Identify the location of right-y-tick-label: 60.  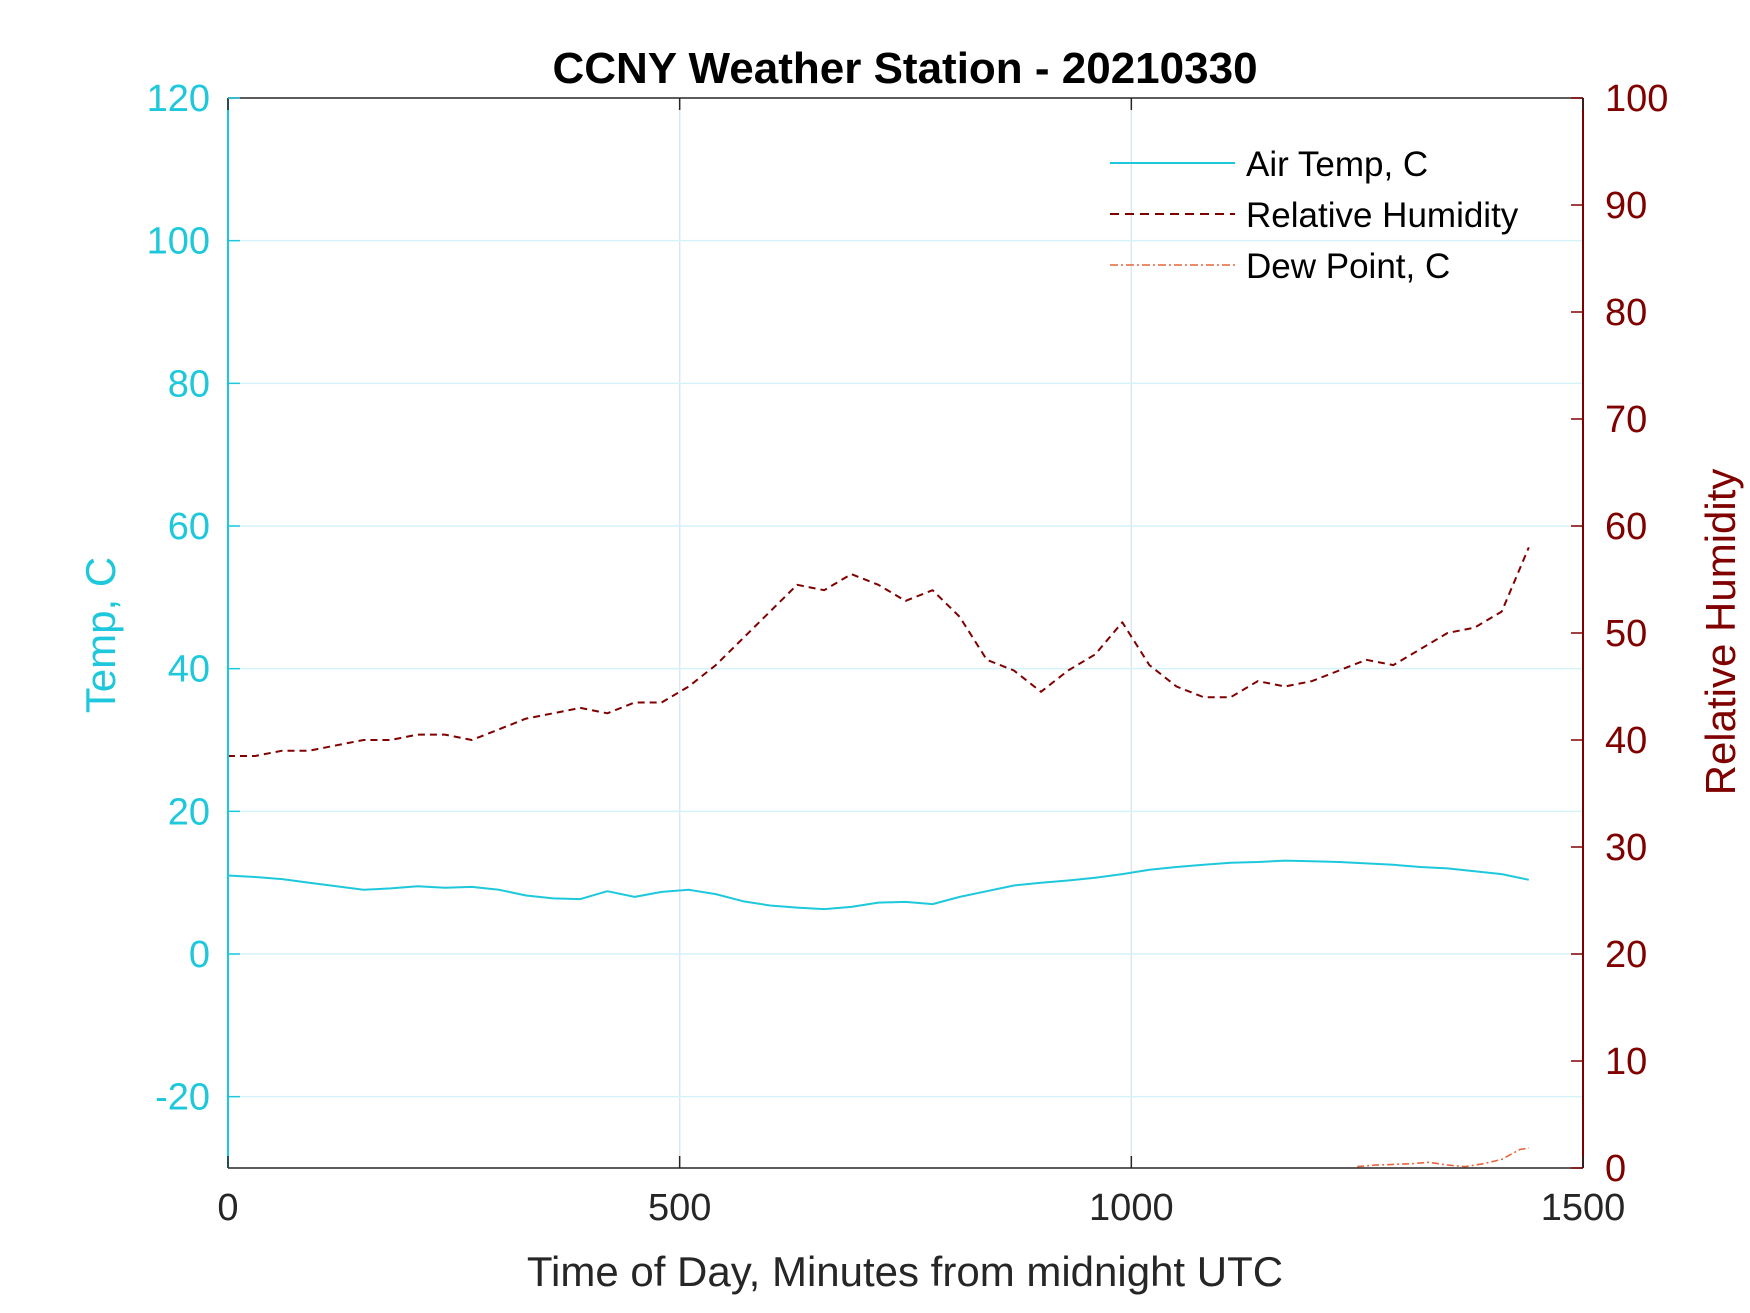
(1626, 527).